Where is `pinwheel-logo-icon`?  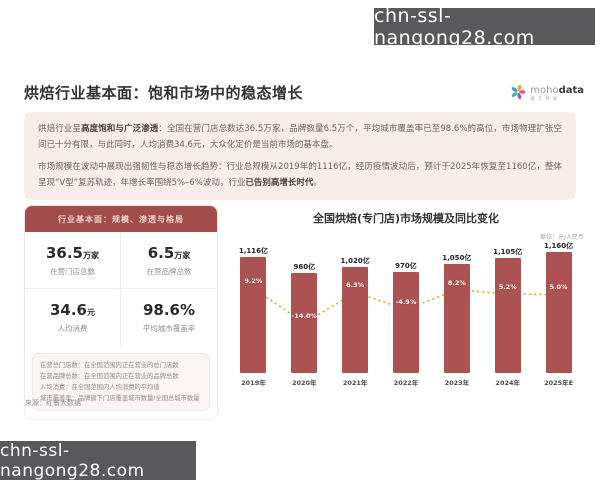 pinwheel-logo-icon is located at coordinates (518, 94).